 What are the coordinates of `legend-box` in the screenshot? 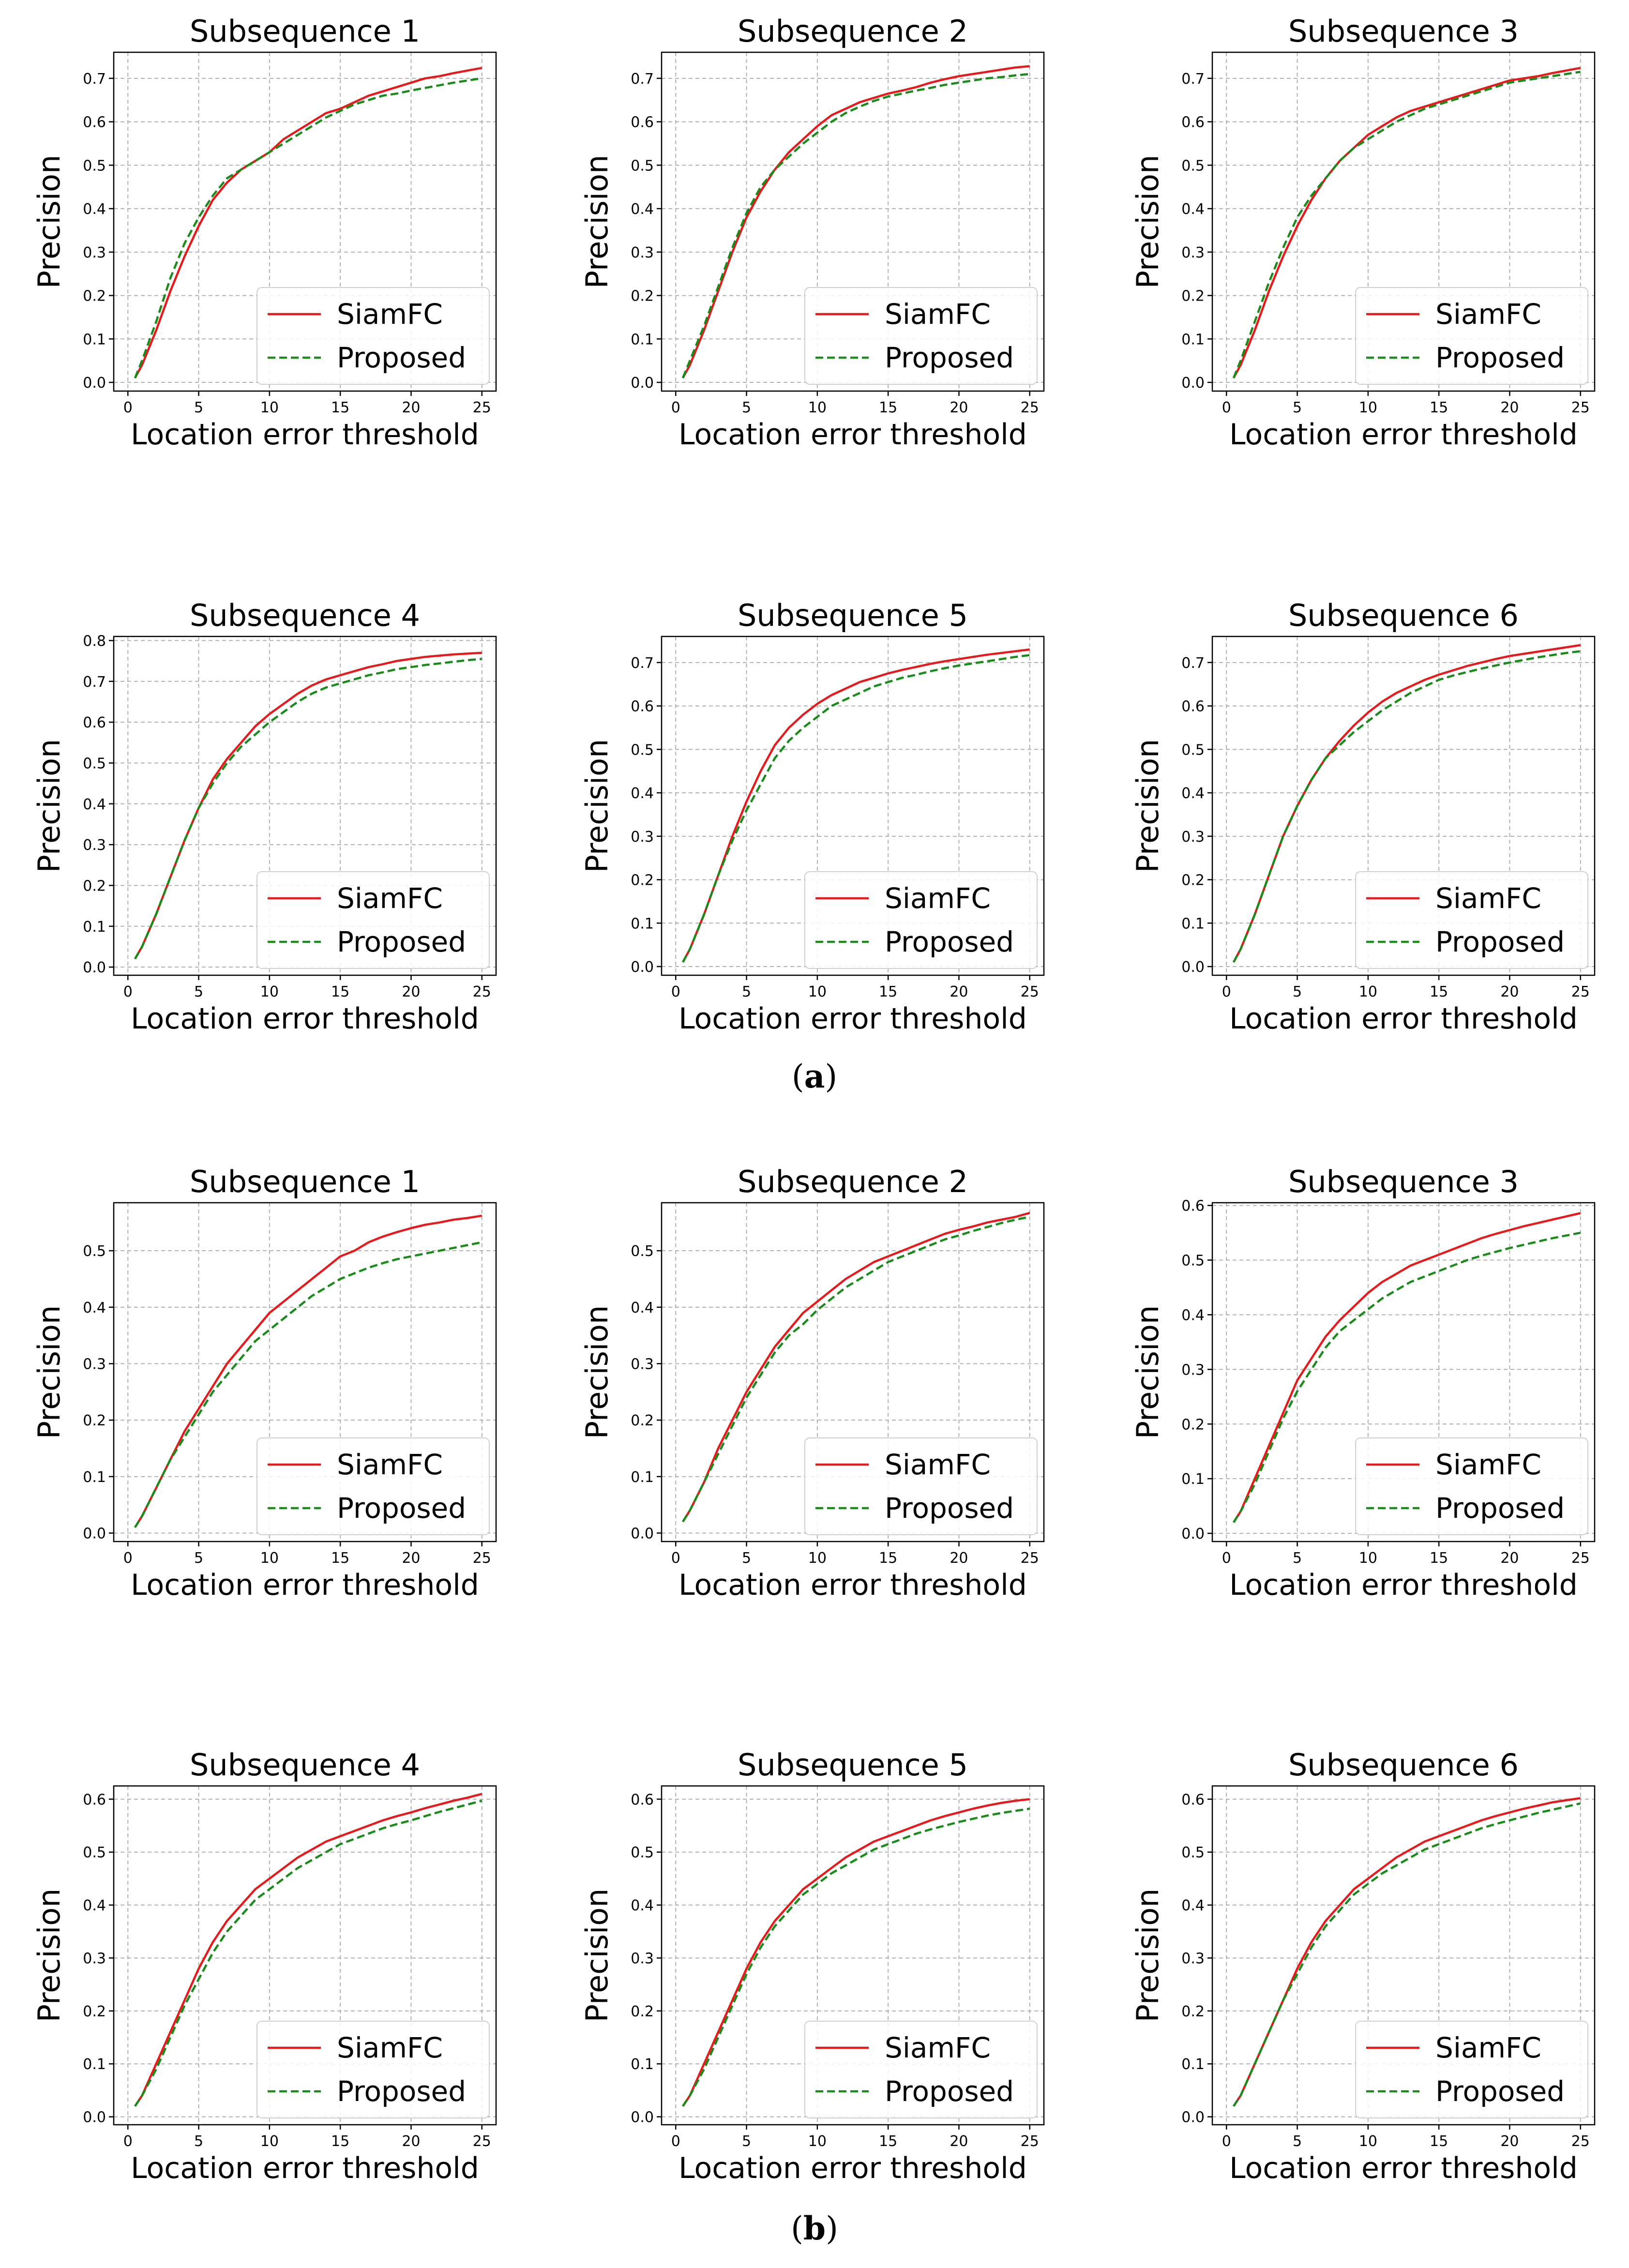 It's located at (1471, 2069).